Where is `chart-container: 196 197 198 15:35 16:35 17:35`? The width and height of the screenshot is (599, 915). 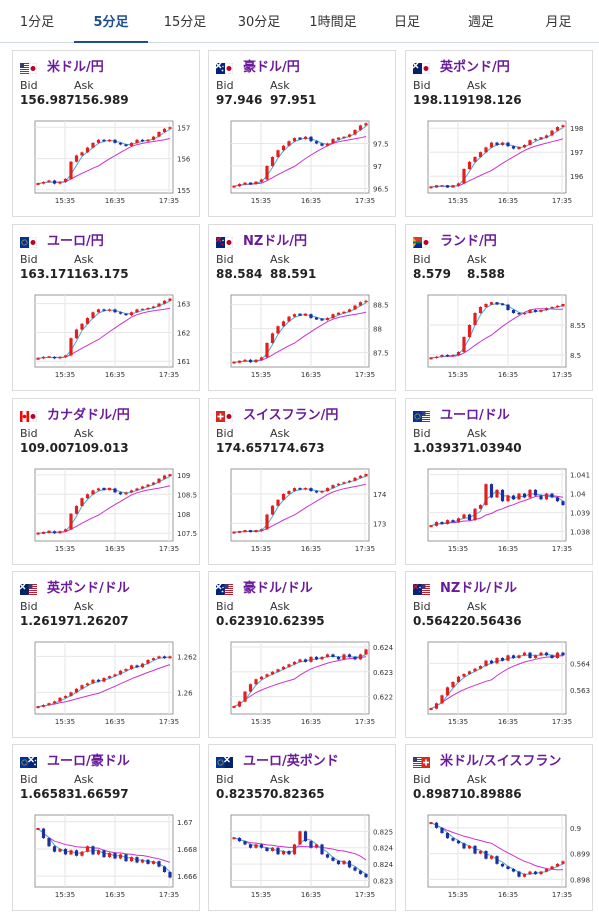 chart-container: 196 197 198 15:35 16:35 17:35 is located at coordinates (500, 165).